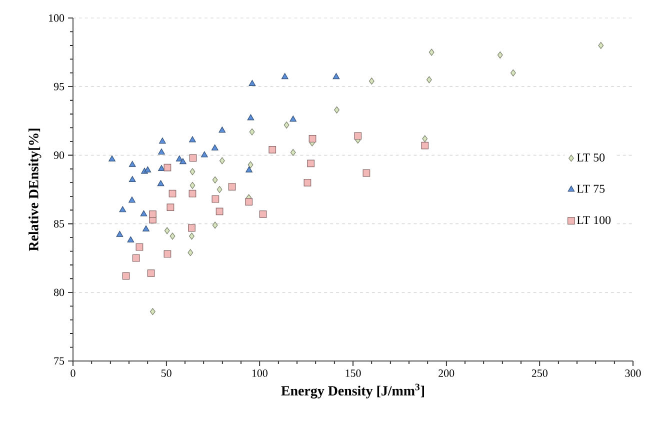 This screenshot has height=422, width=651. Describe the element at coordinates (56, 18) in the screenshot. I see `y-tick-label: 100` at that location.